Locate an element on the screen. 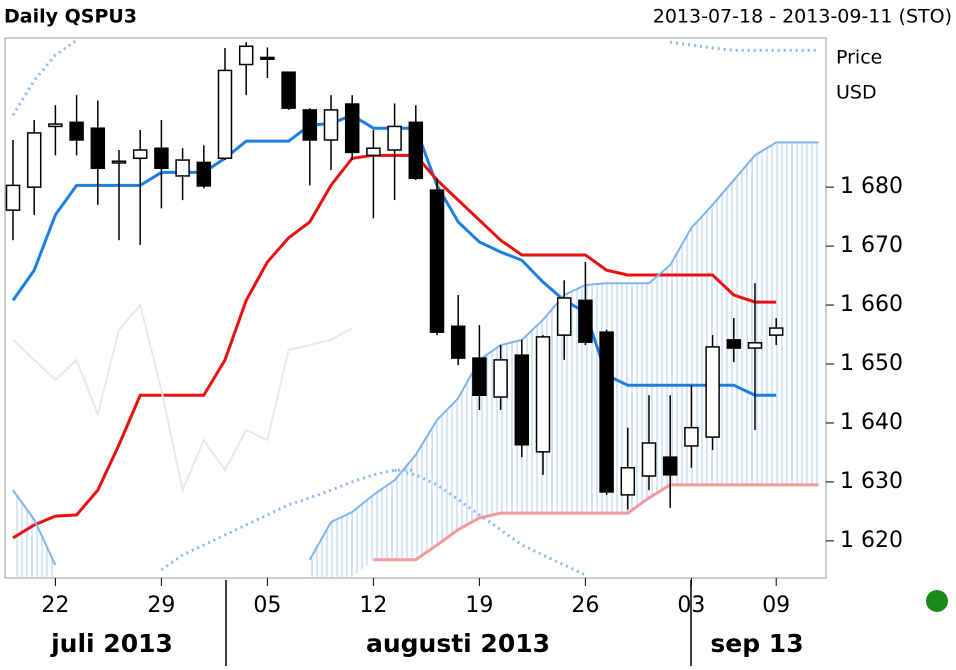  status-indicator is located at coordinates (937, 601).